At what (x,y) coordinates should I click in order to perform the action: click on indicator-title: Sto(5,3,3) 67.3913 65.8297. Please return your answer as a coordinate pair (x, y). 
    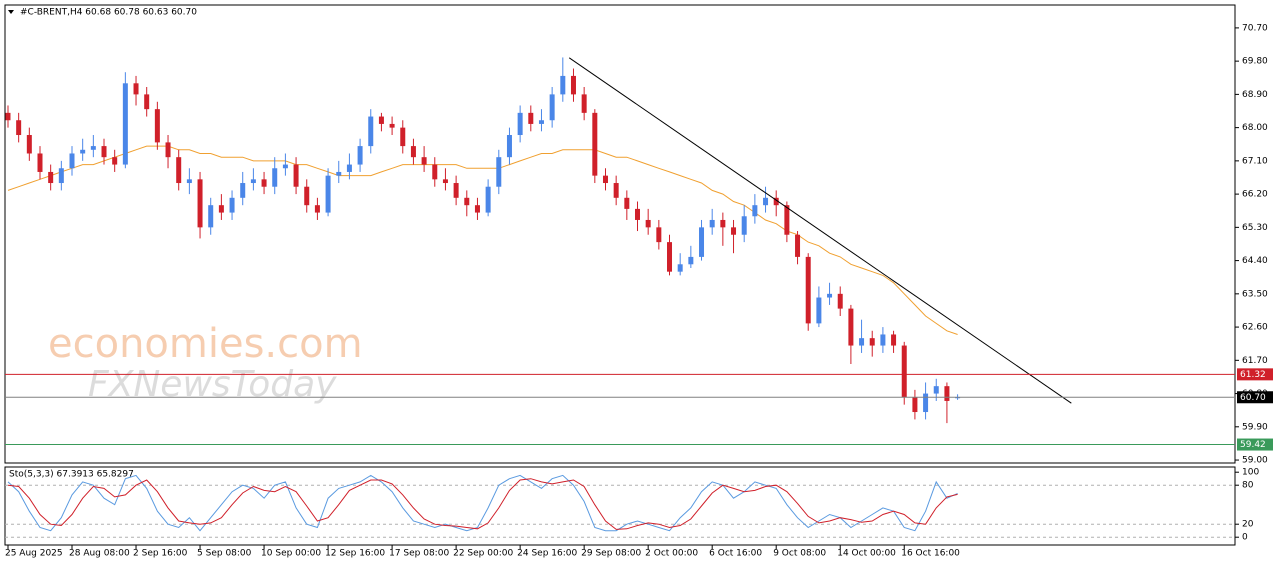
    Looking at the image, I should click on (71, 475).